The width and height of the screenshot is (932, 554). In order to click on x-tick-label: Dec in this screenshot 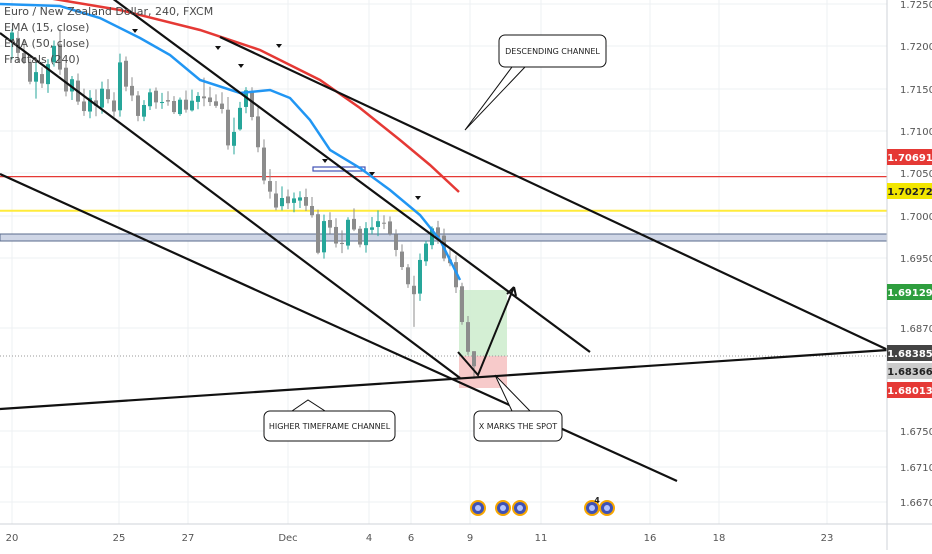, I will do `click(287, 538)`.